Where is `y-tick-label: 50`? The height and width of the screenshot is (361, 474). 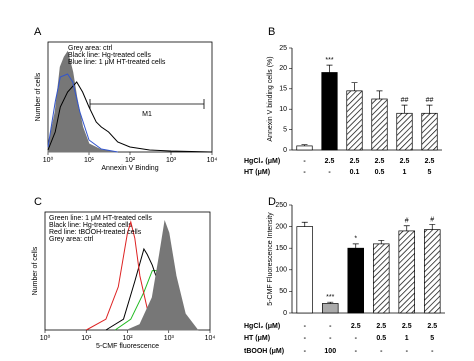
y-tick-label: 50 is located at coordinates (283, 291).